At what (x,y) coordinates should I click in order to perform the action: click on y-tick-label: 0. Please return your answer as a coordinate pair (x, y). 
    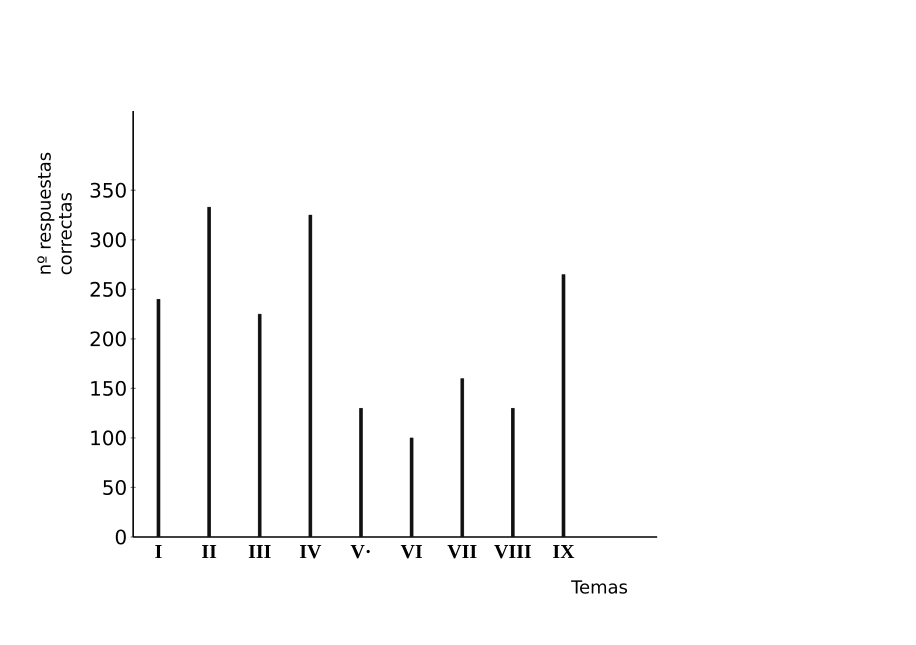
    Looking at the image, I should click on (121, 537).